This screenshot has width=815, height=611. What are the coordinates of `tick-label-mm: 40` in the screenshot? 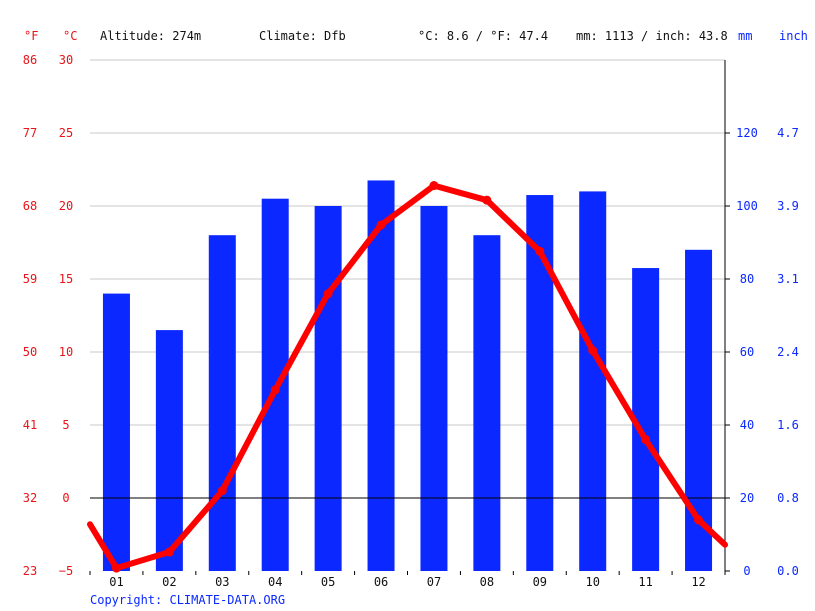 It's located at (747, 425).